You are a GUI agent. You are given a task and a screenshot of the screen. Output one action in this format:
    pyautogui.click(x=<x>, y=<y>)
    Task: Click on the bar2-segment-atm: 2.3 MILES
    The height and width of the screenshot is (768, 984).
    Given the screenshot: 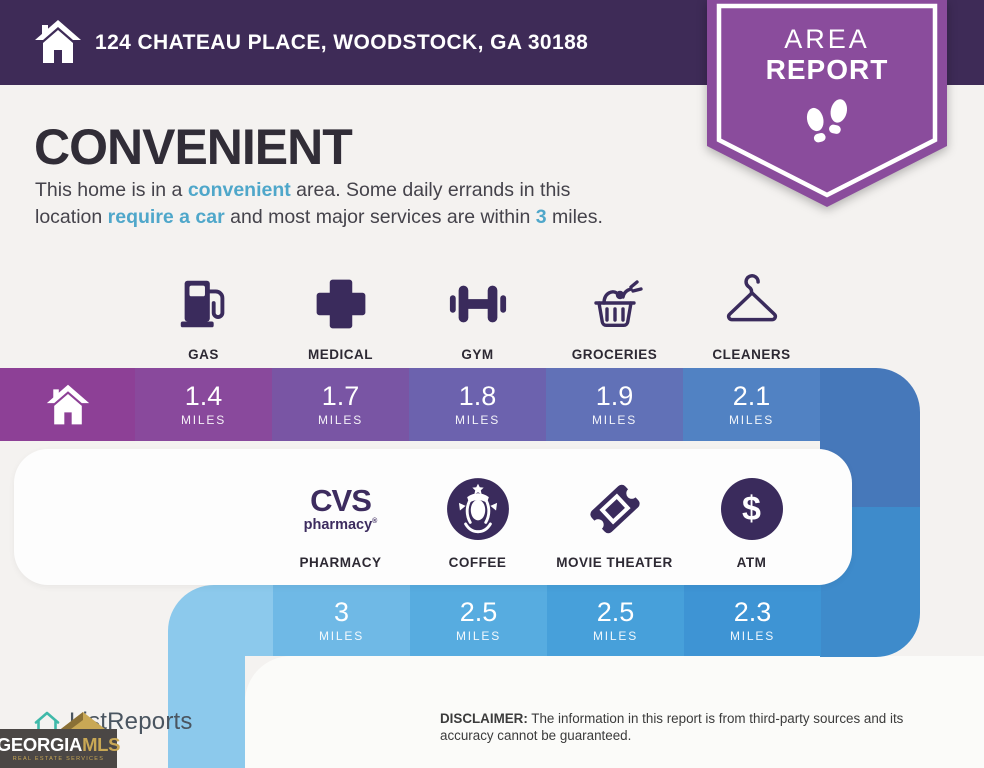 What is the action you would take?
    pyautogui.click(x=752, y=620)
    